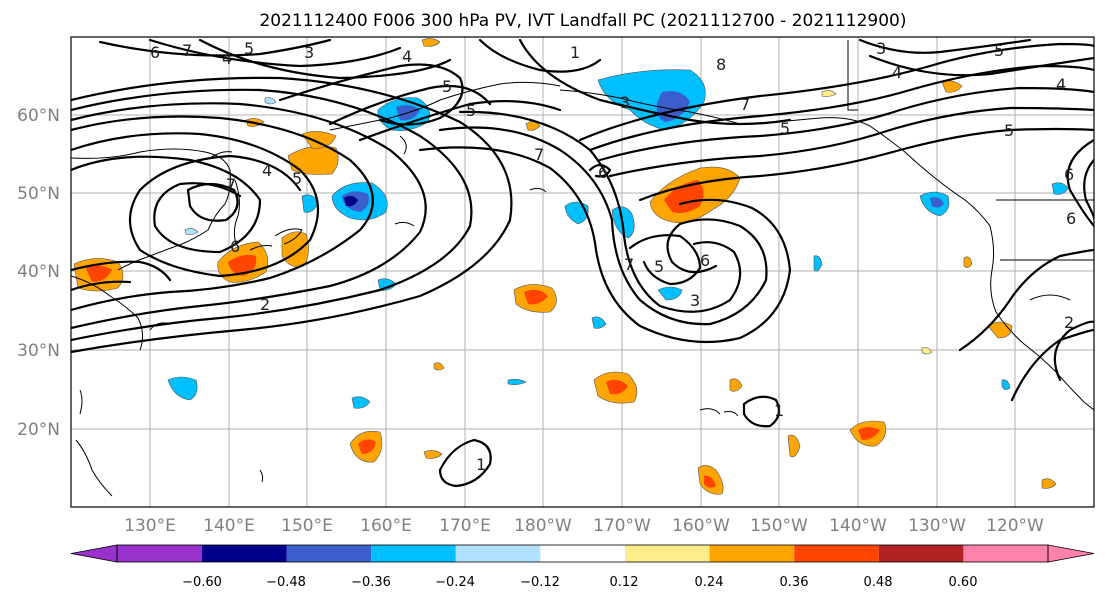 Image resolution: width=1105 pixels, height=601 pixels. What do you see at coordinates (38, 430) in the screenshot?
I see `lat-label-20n: 20°N` at bounding box center [38, 430].